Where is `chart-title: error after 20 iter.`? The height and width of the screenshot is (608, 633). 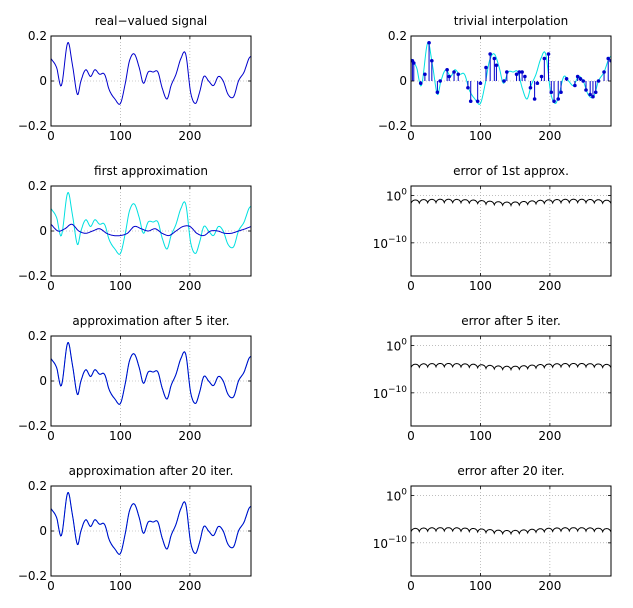 chart-title: error after 20 iter. is located at coordinates (510, 471).